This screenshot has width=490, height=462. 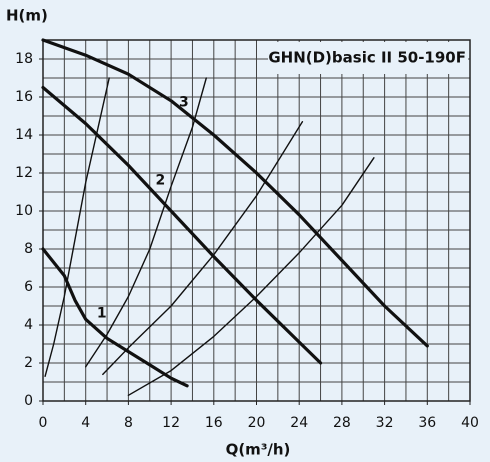 I want to click on y-tick-label: 6, so click(x=28, y=287).